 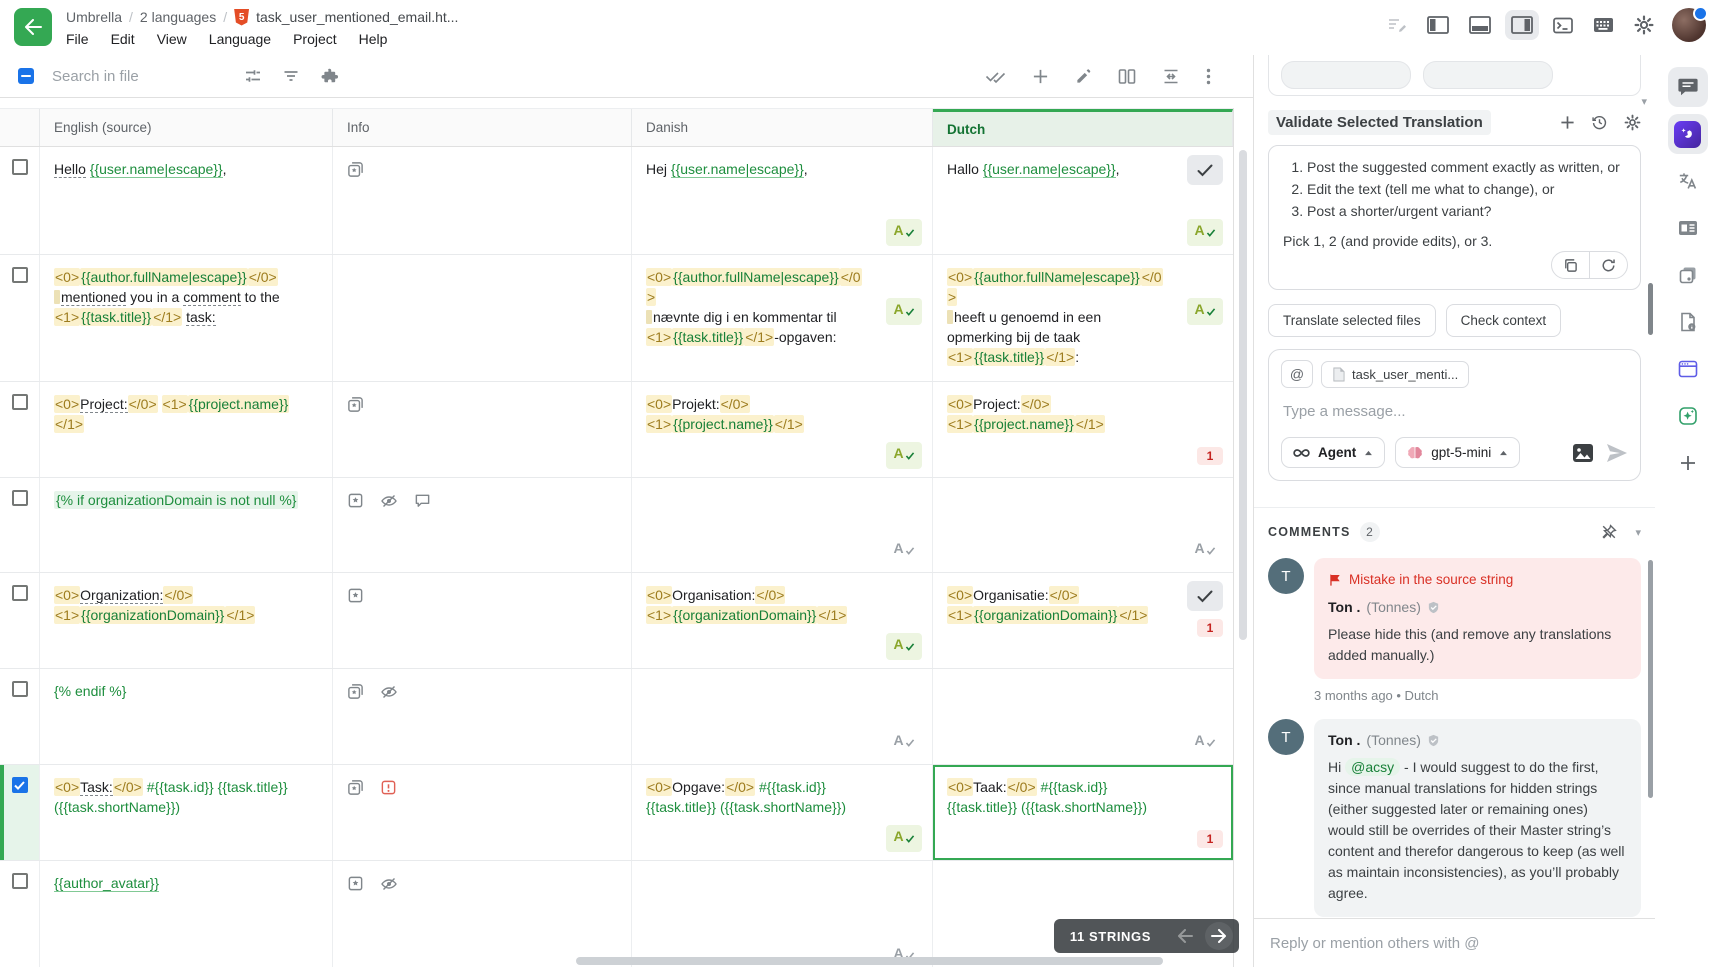 I want to click on menu-file: File, so click(x=77, y=39).